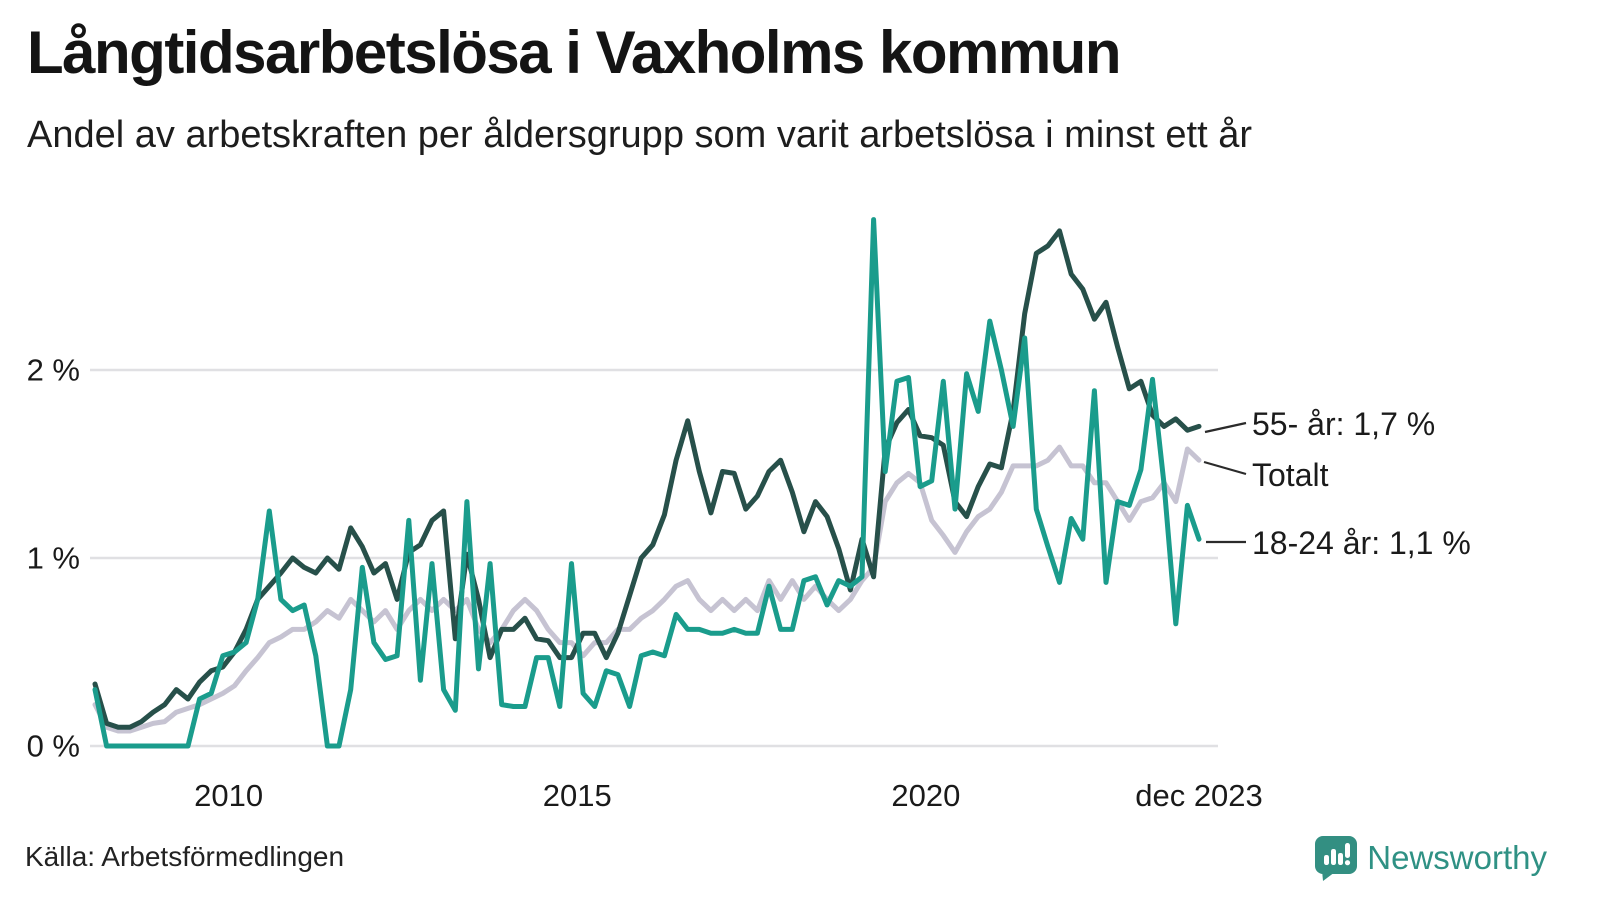  Describe the element at coordinates (577, 795) in the screenshot. I see `x-tick-label: 2015` at that location.